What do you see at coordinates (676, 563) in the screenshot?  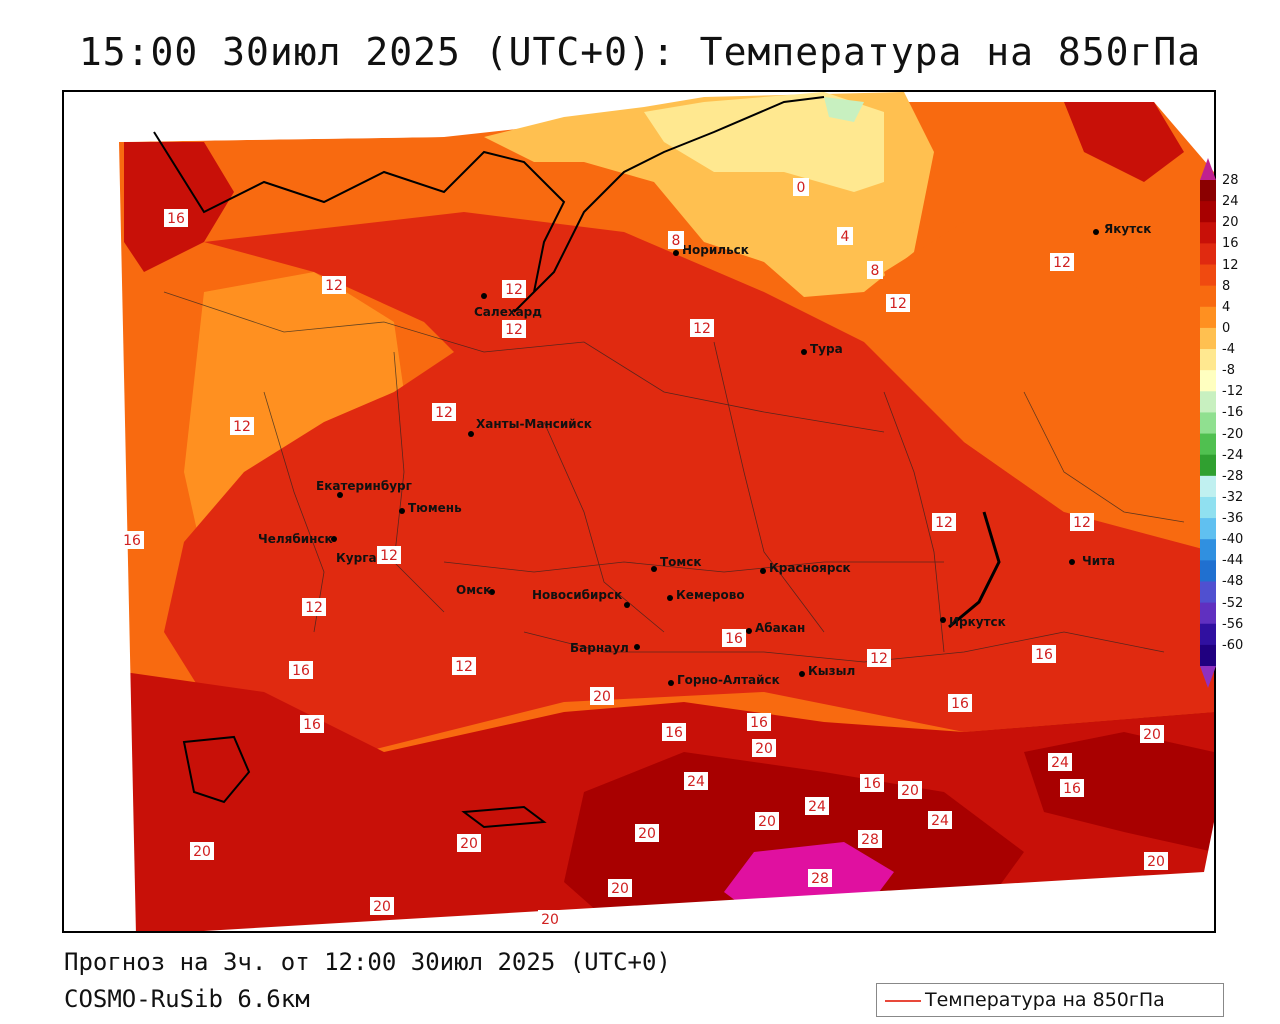 I see `city-tomsk: Томск` at bounding box center [676, 563].